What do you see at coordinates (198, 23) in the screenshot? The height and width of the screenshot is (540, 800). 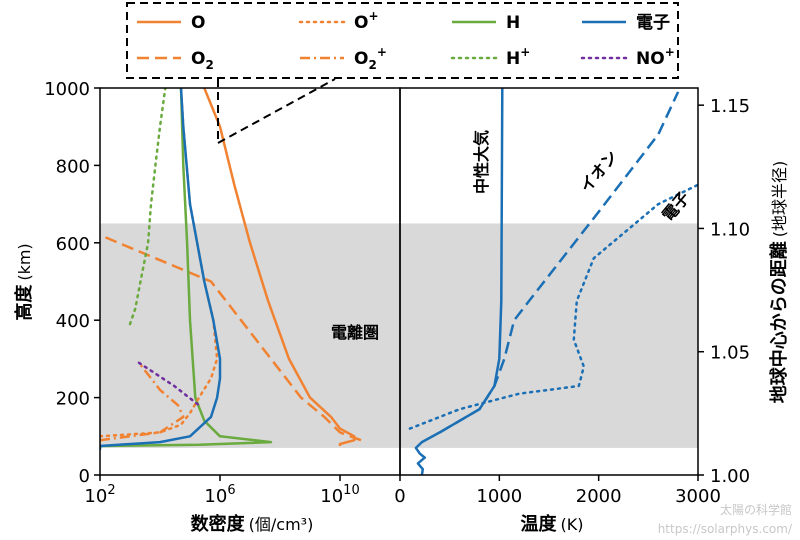 I see `legend-label-0: O` at bounding box center [198, 23].